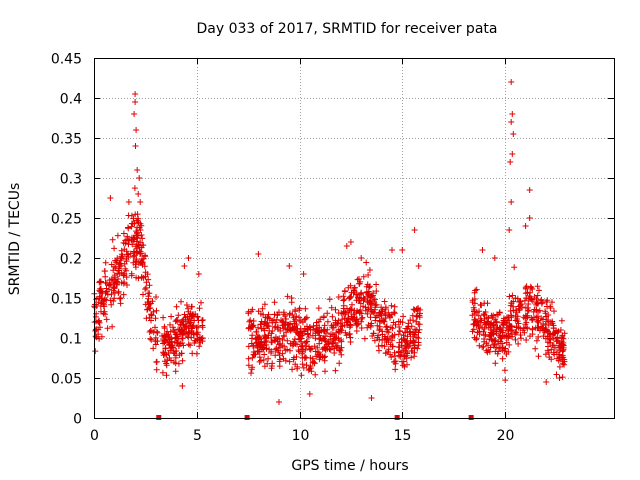  What do you see at coordinates (403, 436) in the screenshot?
I see `x-tick-label: 15` at bounding box center [403, 436].